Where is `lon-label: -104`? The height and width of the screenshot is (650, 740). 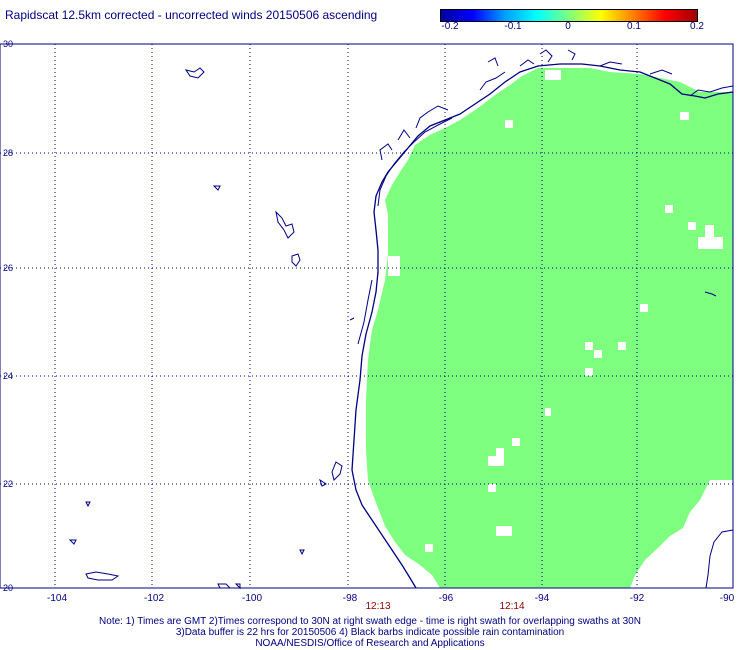
lon-label: -104 is located at coordinates (57, 598).